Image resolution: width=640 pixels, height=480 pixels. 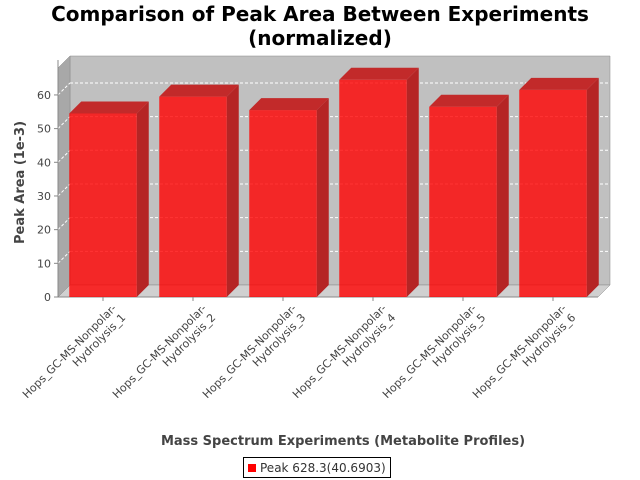 I want to click on y-tick-label: 0, so click(x=47, y=297).